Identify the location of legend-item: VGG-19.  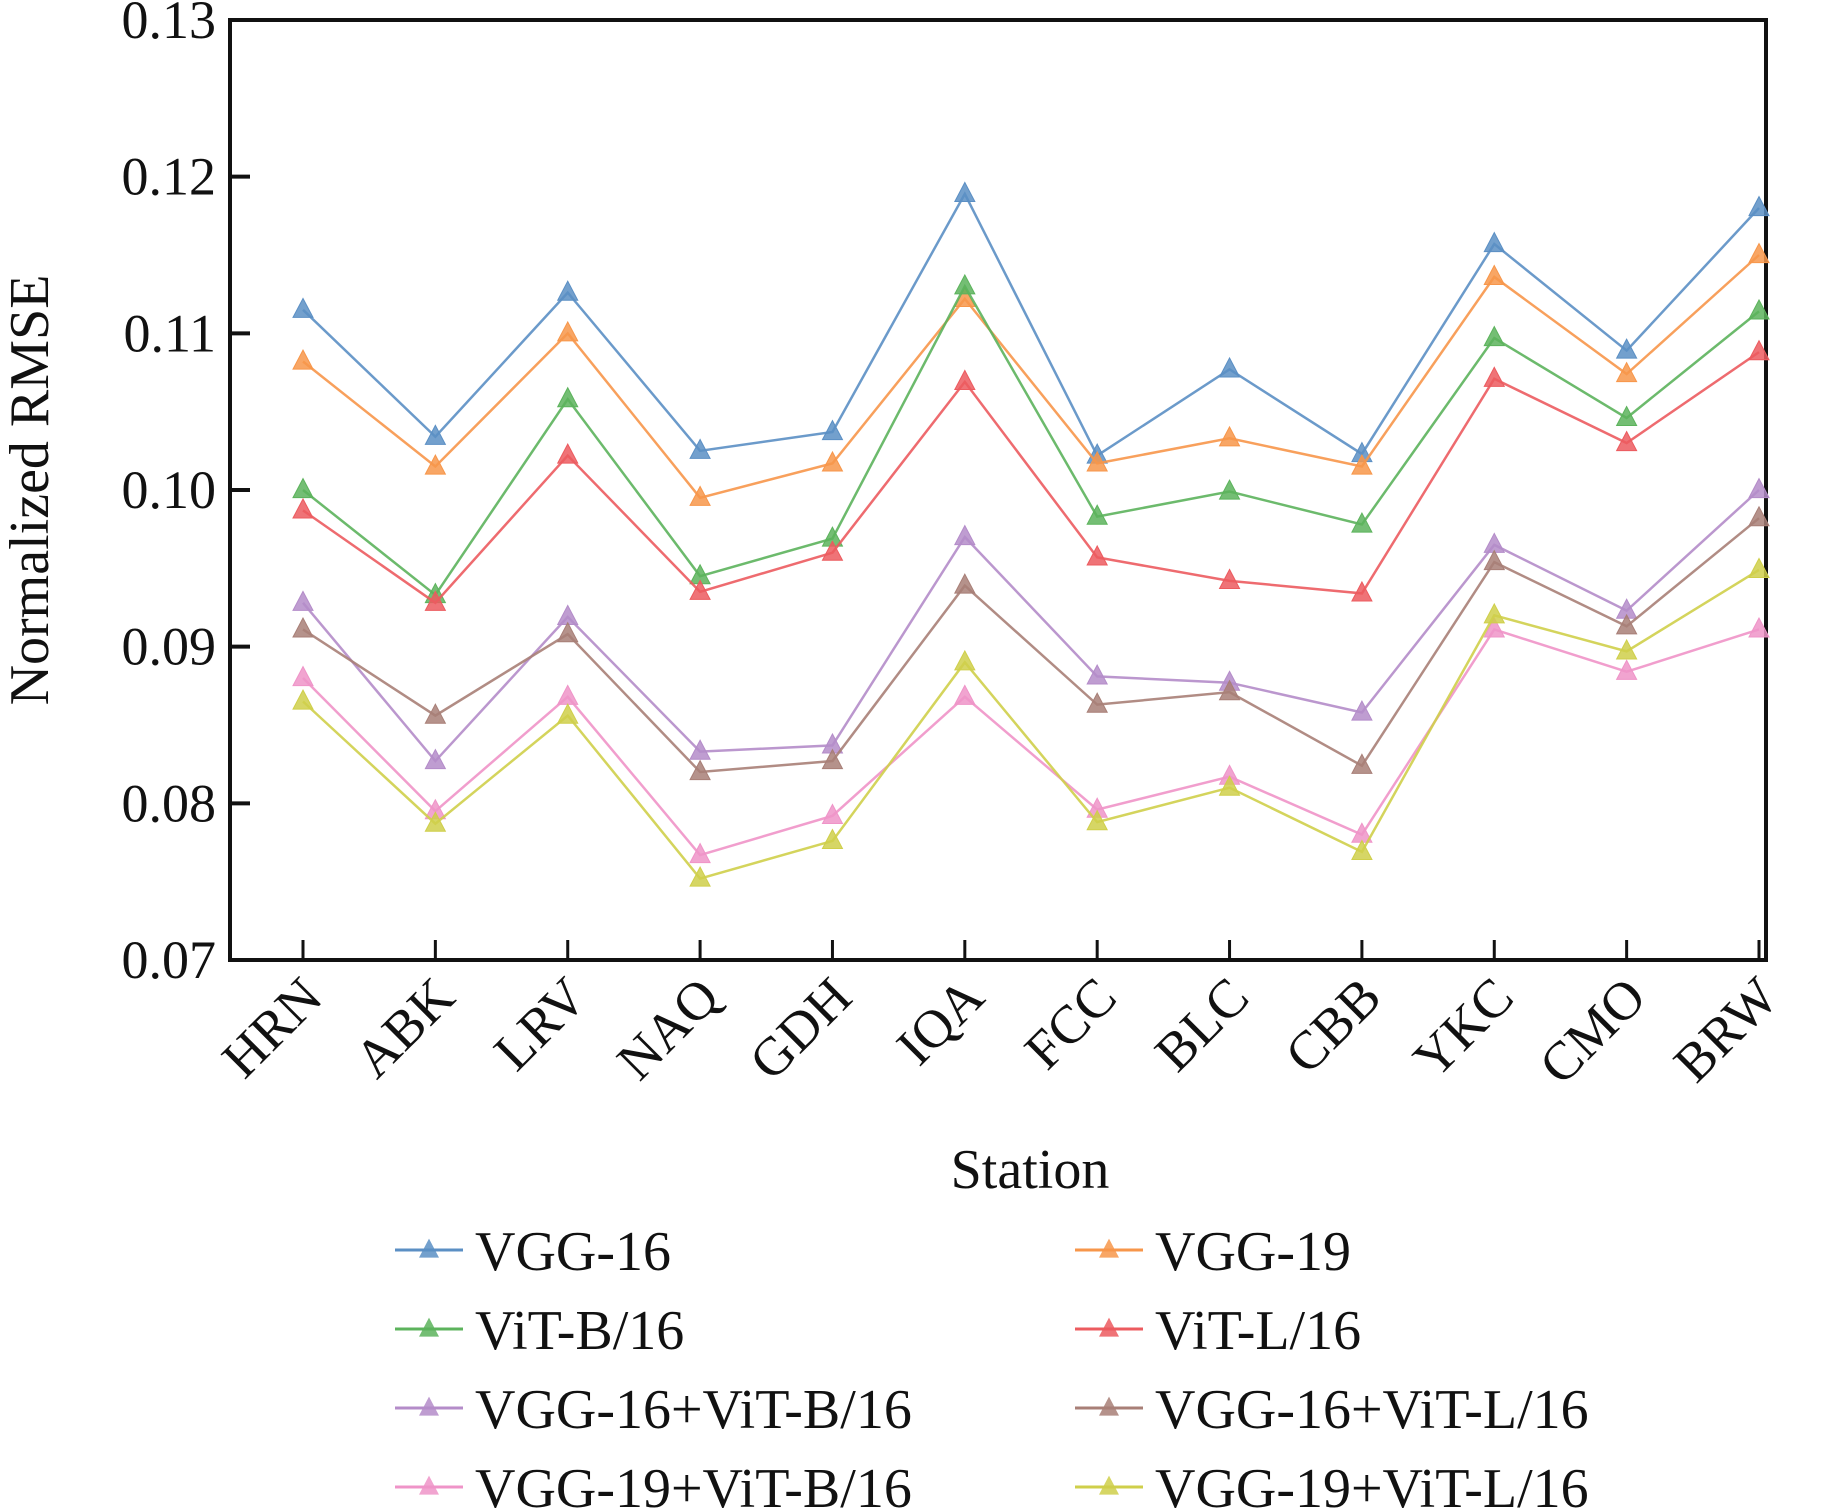
(1213, 1252).